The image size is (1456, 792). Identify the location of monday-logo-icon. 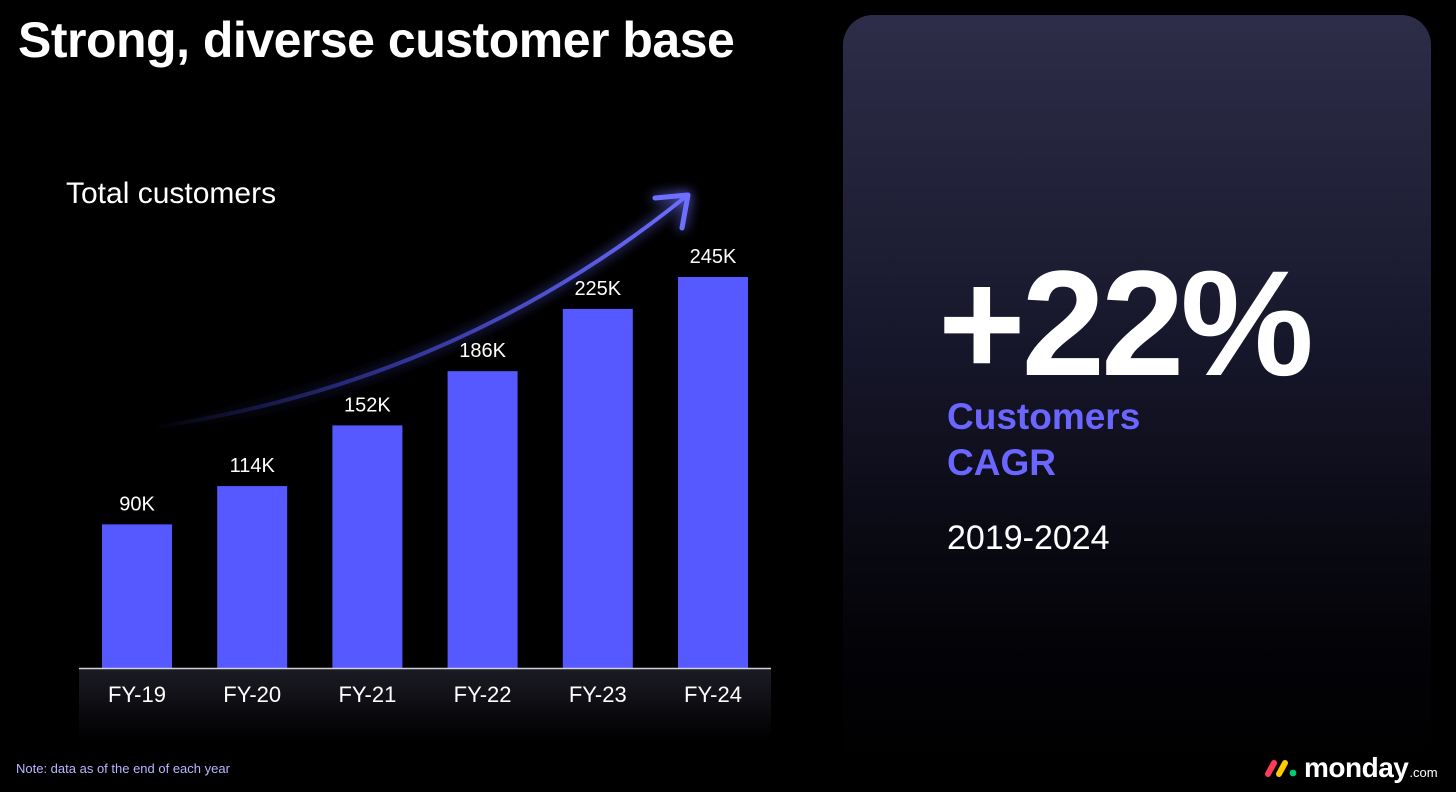
(1281, 768).